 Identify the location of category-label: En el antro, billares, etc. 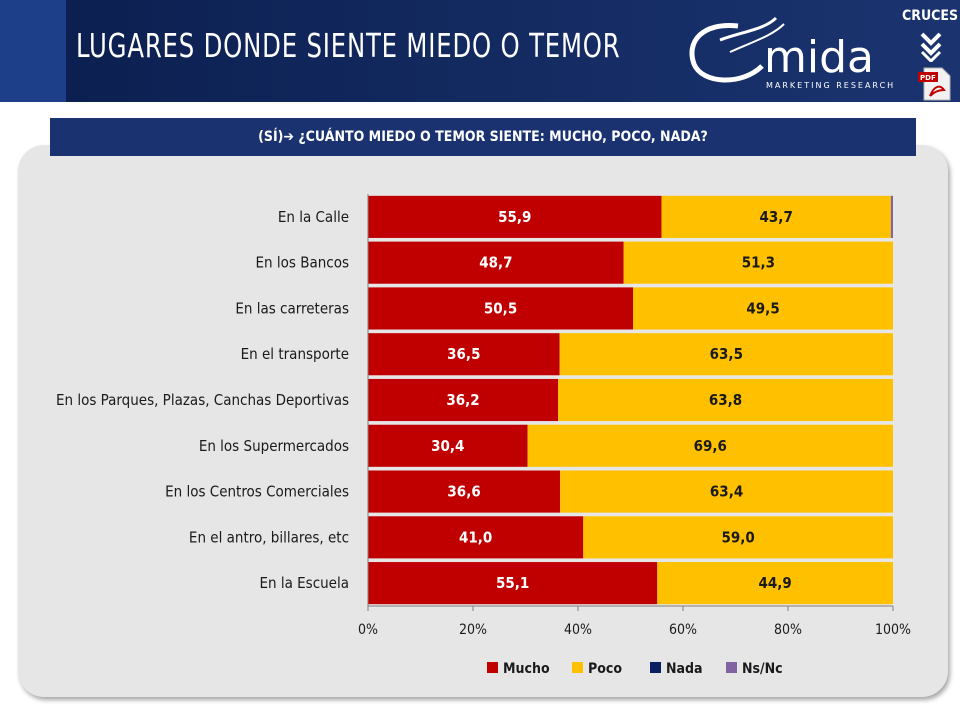
(269, 537).